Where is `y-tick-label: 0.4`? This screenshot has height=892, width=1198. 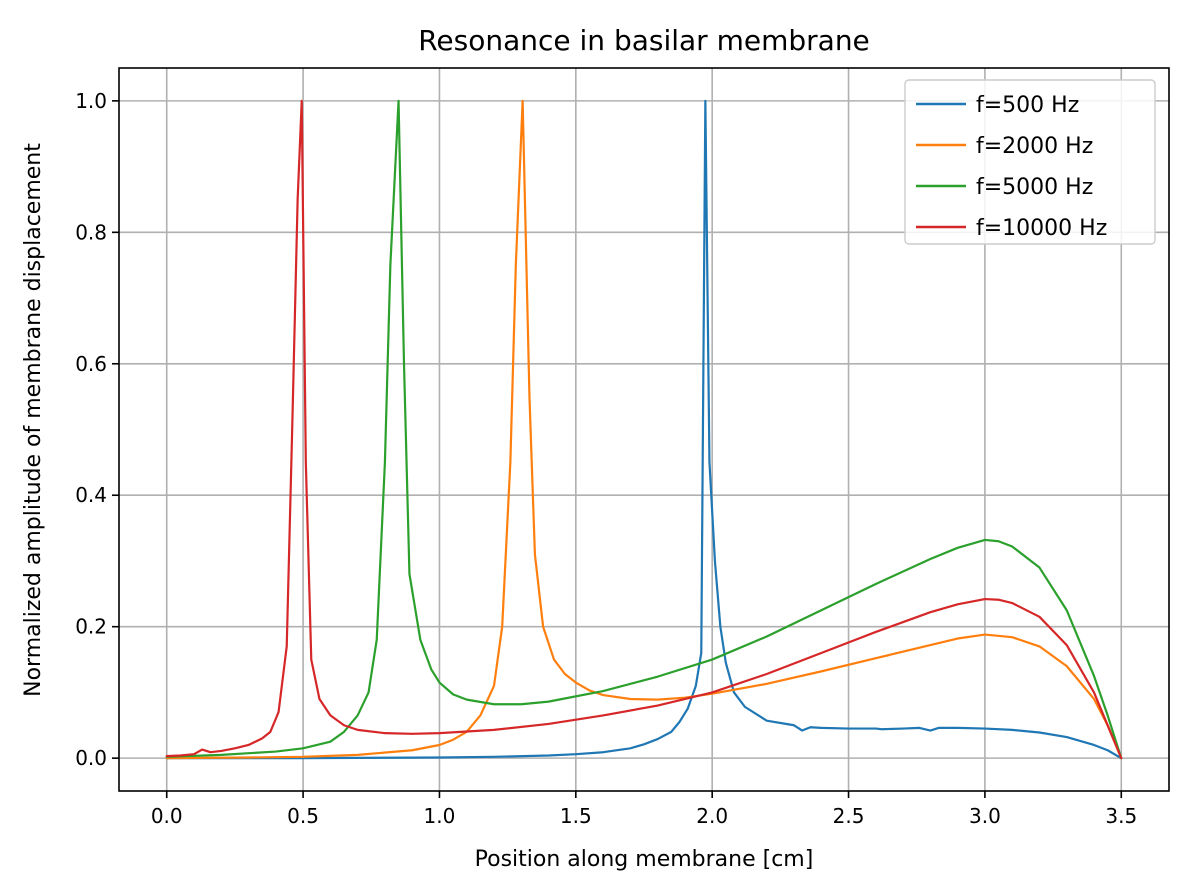
y-tick-label: 0.4 is located at coordinates (91, 495).